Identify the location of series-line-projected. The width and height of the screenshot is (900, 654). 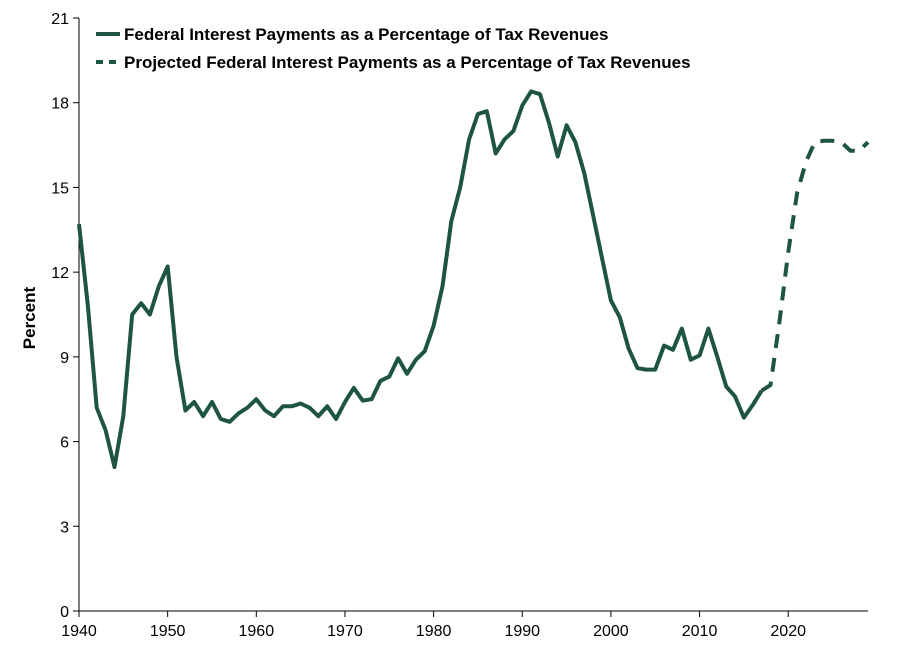
(815, 265).